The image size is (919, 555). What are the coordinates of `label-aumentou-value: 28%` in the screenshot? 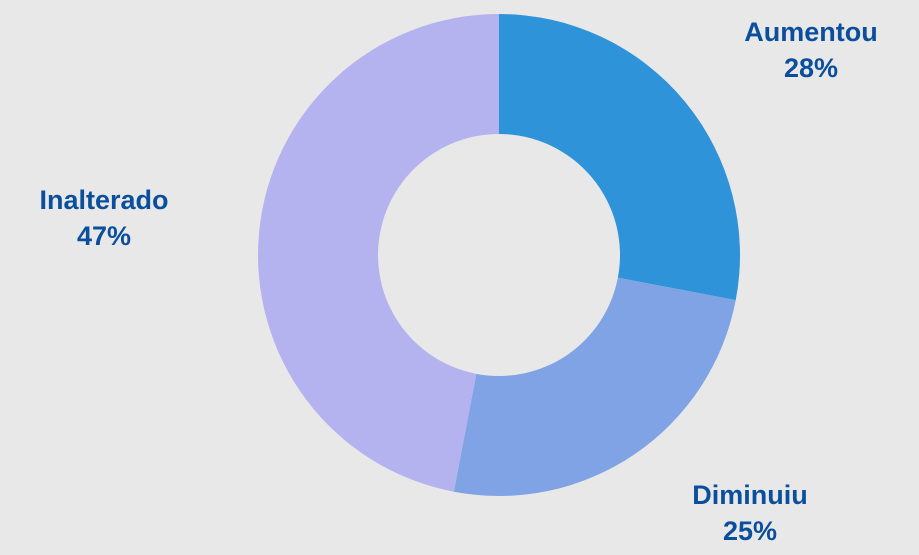 It's located at (811, 68).